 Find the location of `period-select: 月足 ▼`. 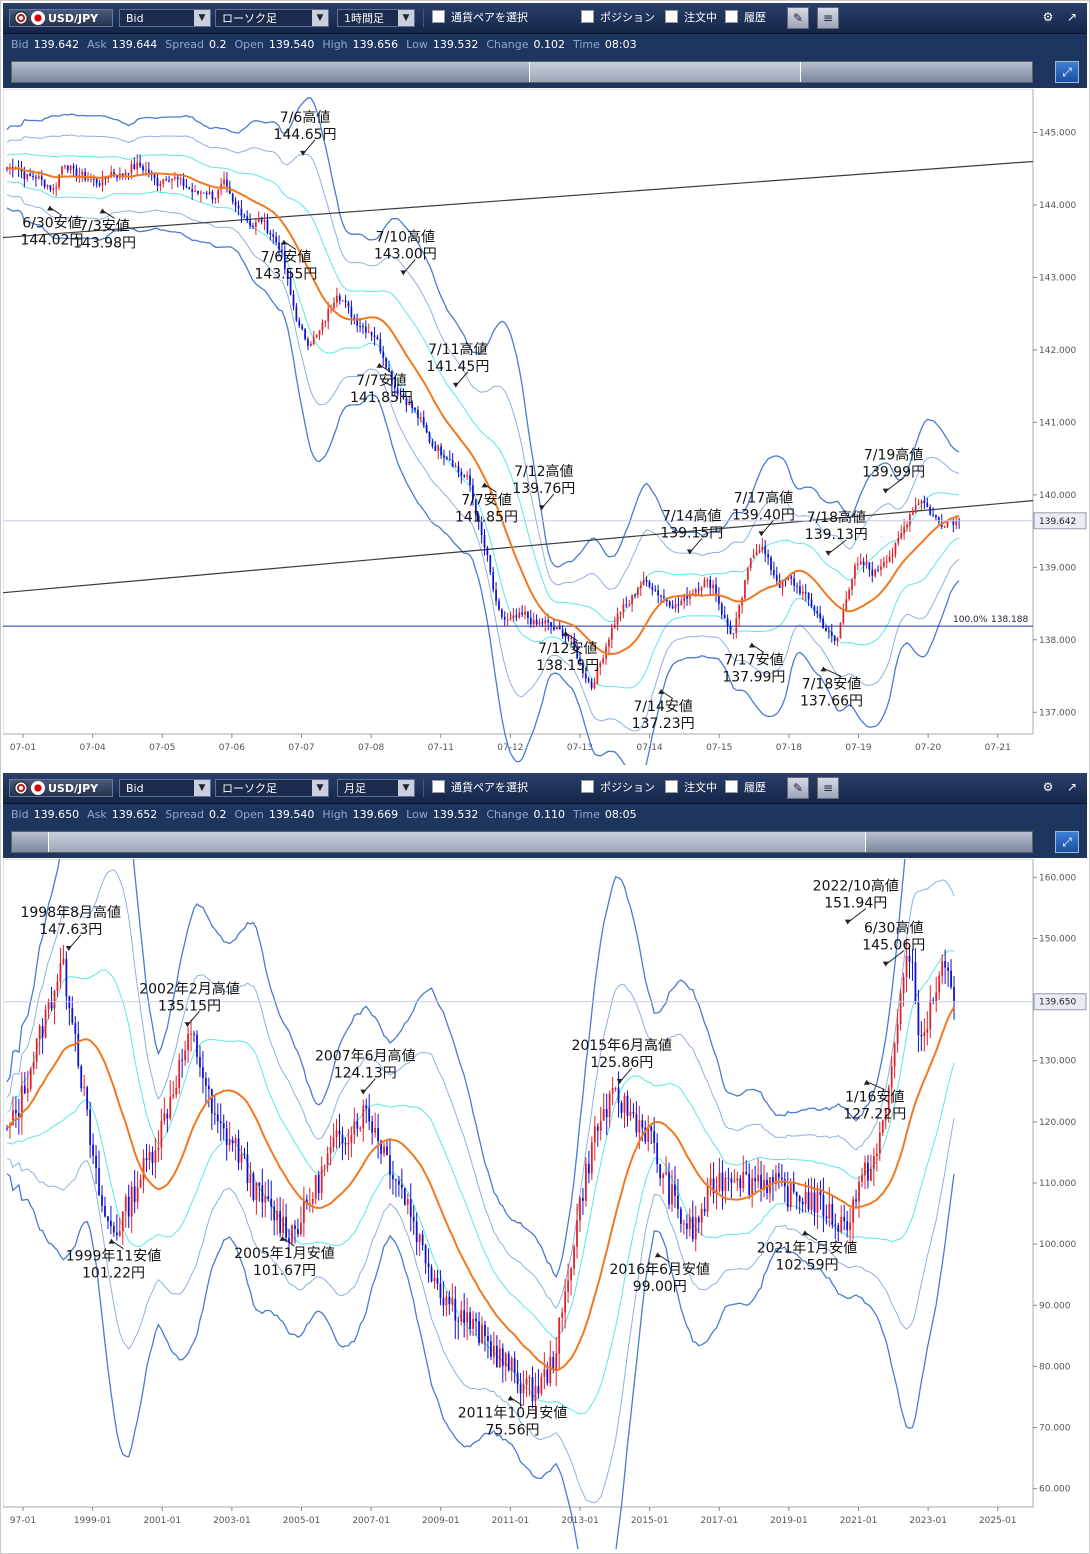

period-select: 月足 ▼ is located at coordinates (376, 788).